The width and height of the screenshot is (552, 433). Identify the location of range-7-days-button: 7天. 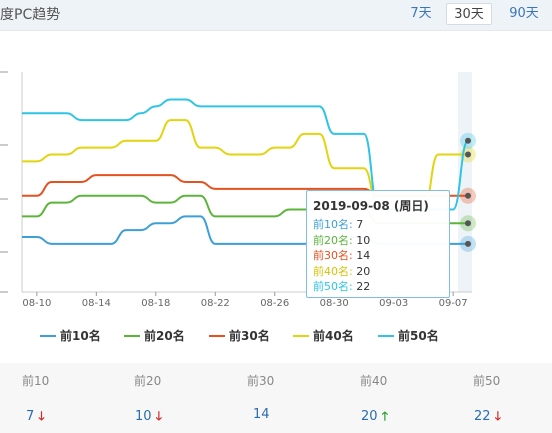
(421, 13).